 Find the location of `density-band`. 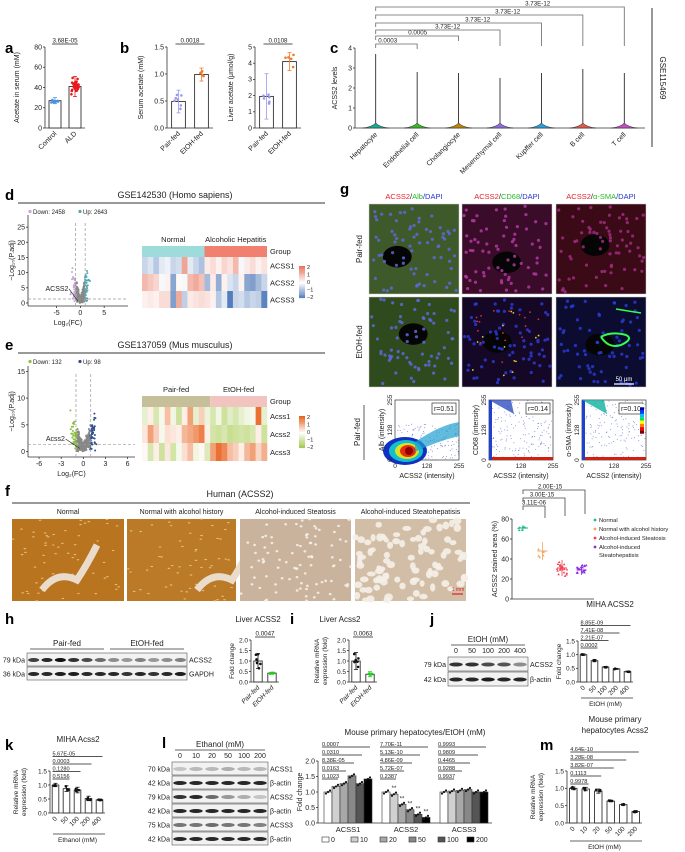

density-band is located at coordinates (437, 437).